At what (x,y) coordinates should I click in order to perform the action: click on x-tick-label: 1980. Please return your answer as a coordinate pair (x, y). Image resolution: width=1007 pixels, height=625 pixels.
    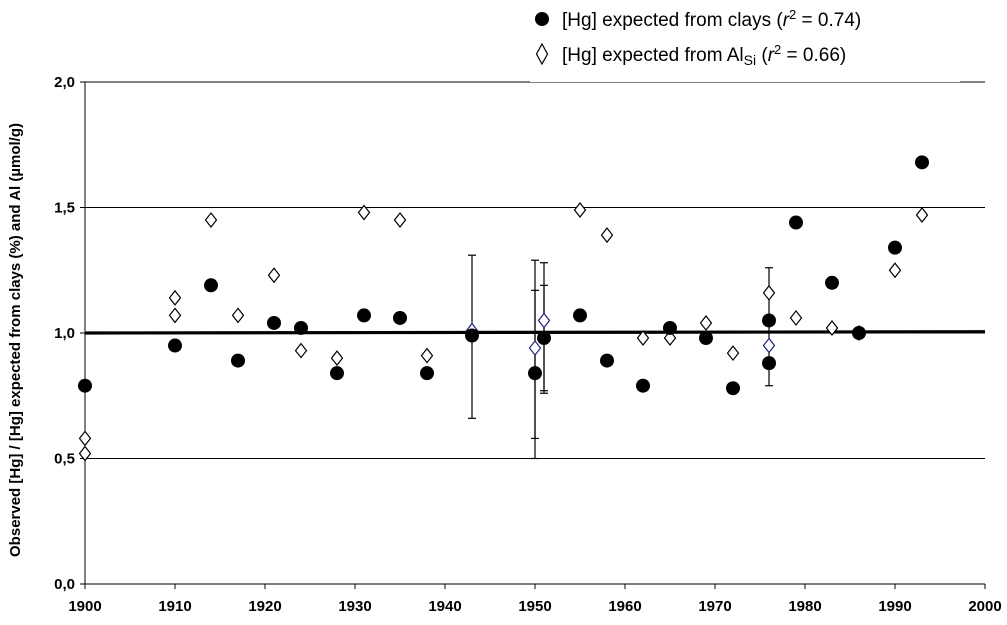
    Looking at the image, I should click on (804, 606).